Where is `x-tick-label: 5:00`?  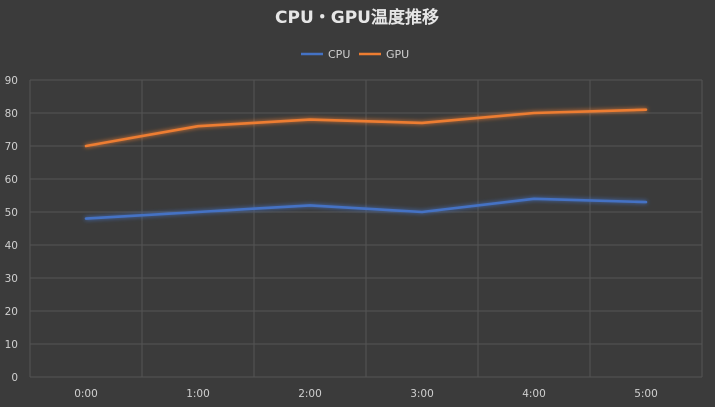
x-tick-label: 5:00 is located at coordinates (646, 394).